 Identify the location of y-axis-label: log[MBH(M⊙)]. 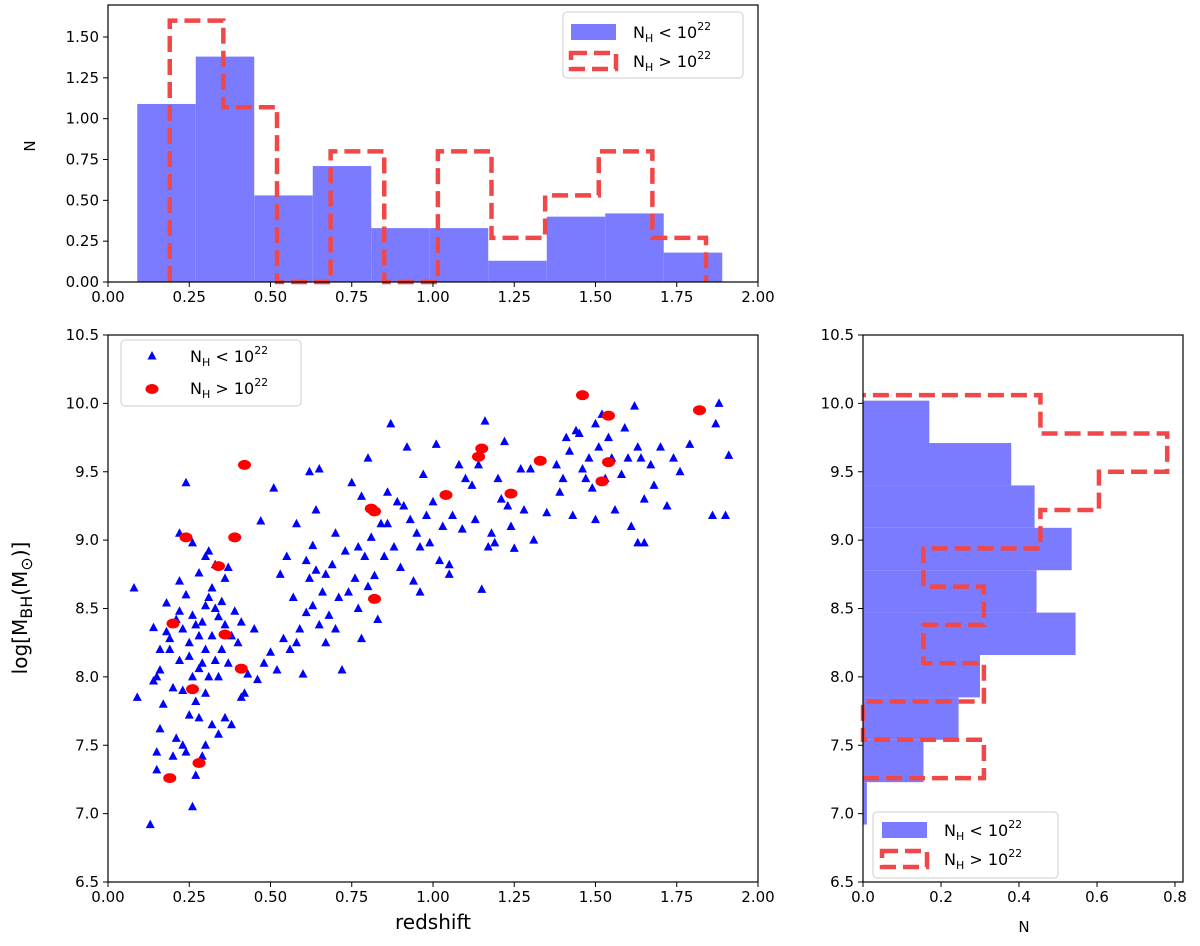
(22, 608).